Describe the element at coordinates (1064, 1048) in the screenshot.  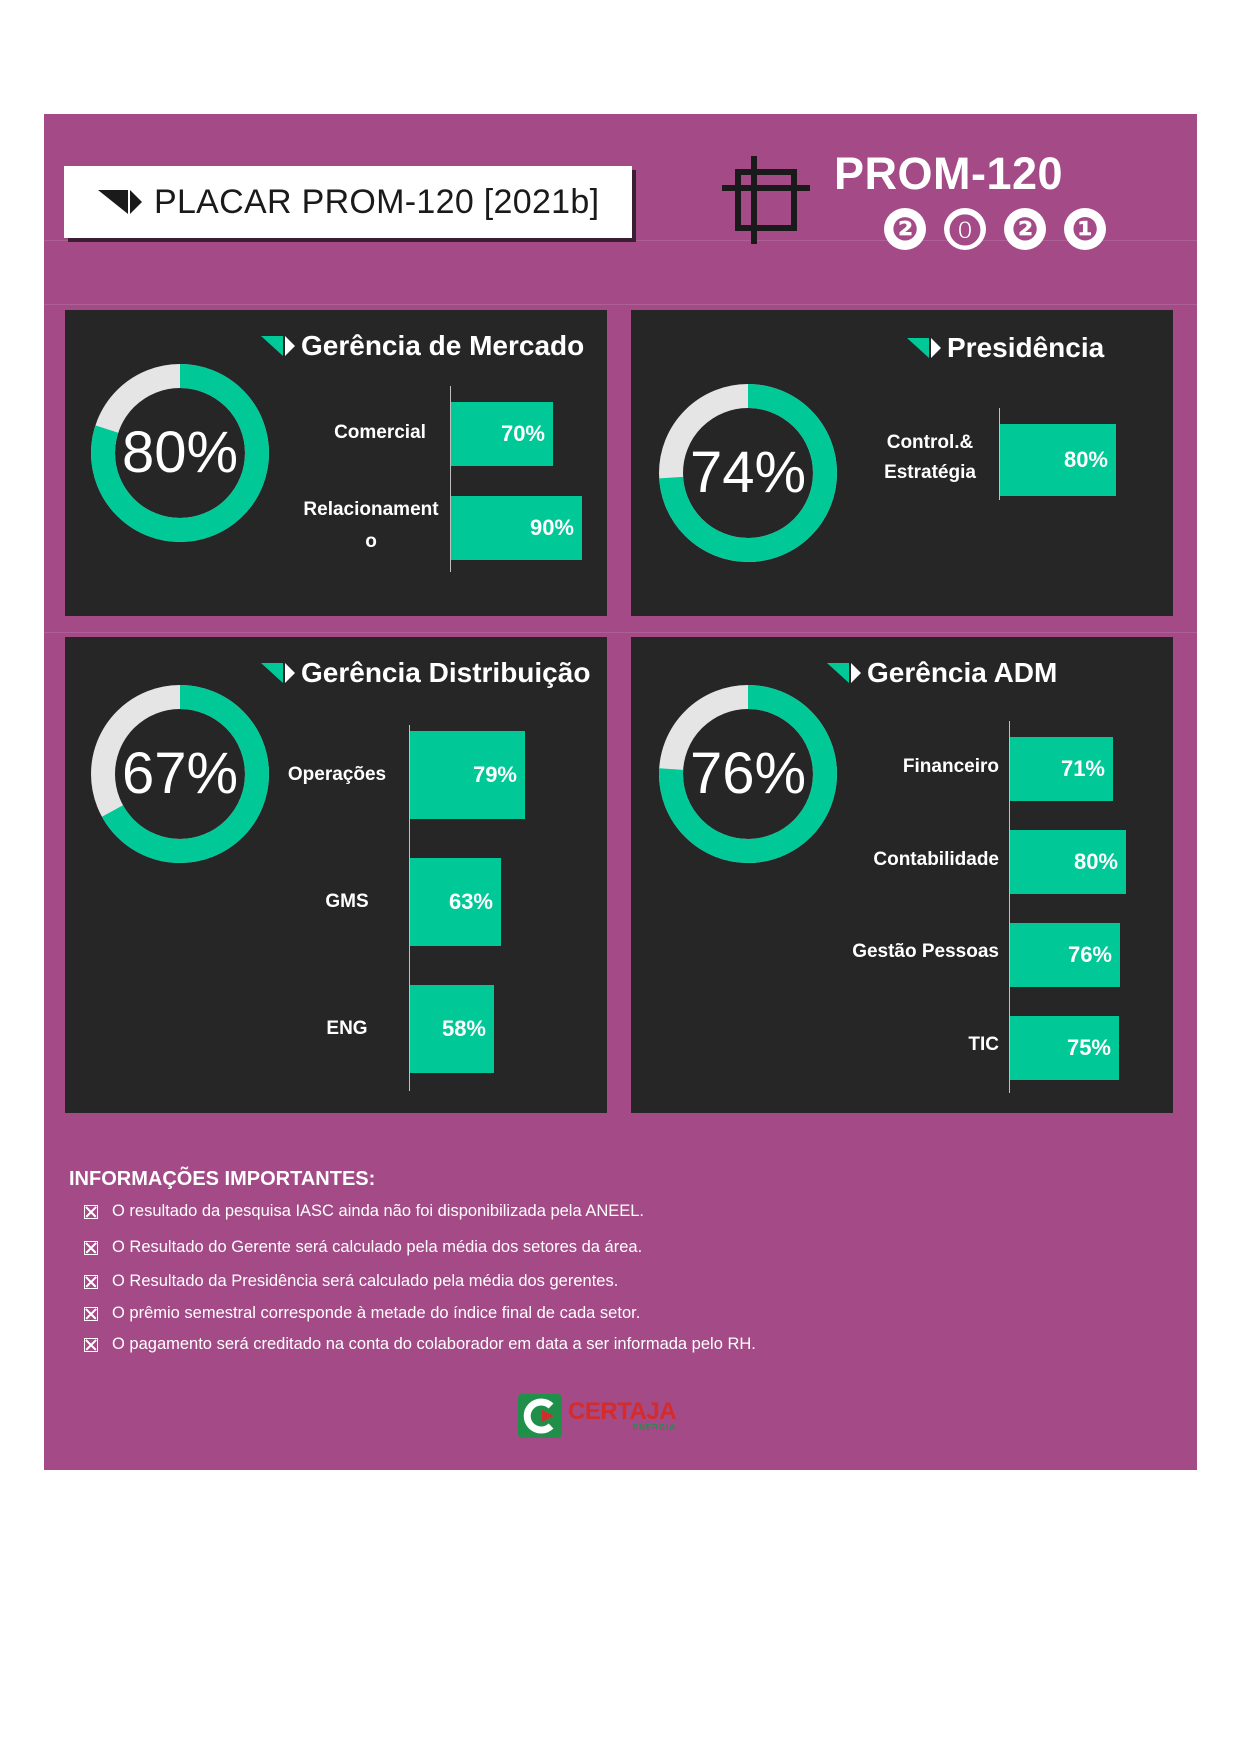
I see `bar: 75%` at that location.